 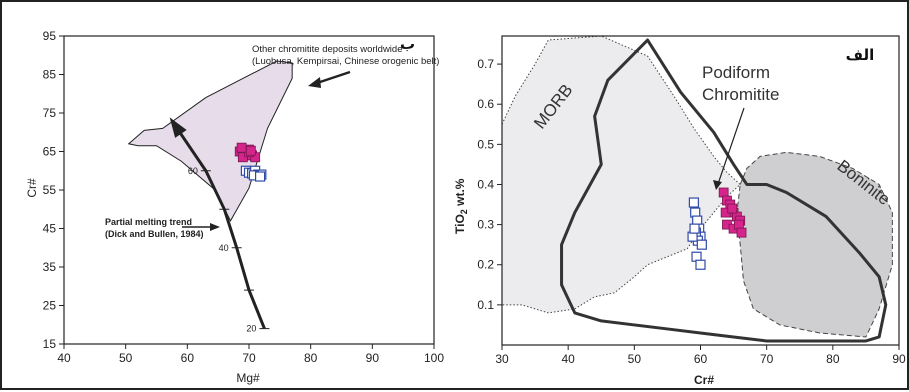 What do you see at coordinates (154, 234) in the screenshot?
I see `trend-label-line2: (Dick and Bullen, 1984)` at bounding box center [154, 234].